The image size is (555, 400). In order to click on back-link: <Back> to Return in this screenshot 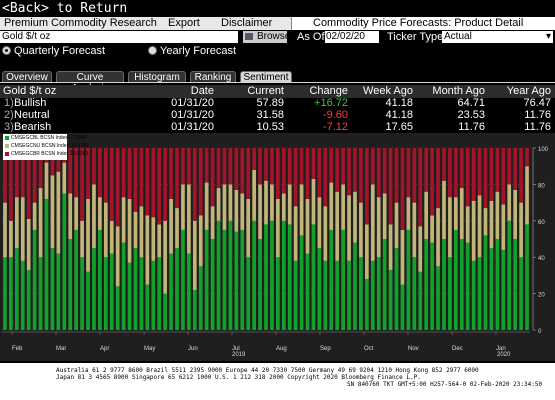, I will do `click(65, 8)`.